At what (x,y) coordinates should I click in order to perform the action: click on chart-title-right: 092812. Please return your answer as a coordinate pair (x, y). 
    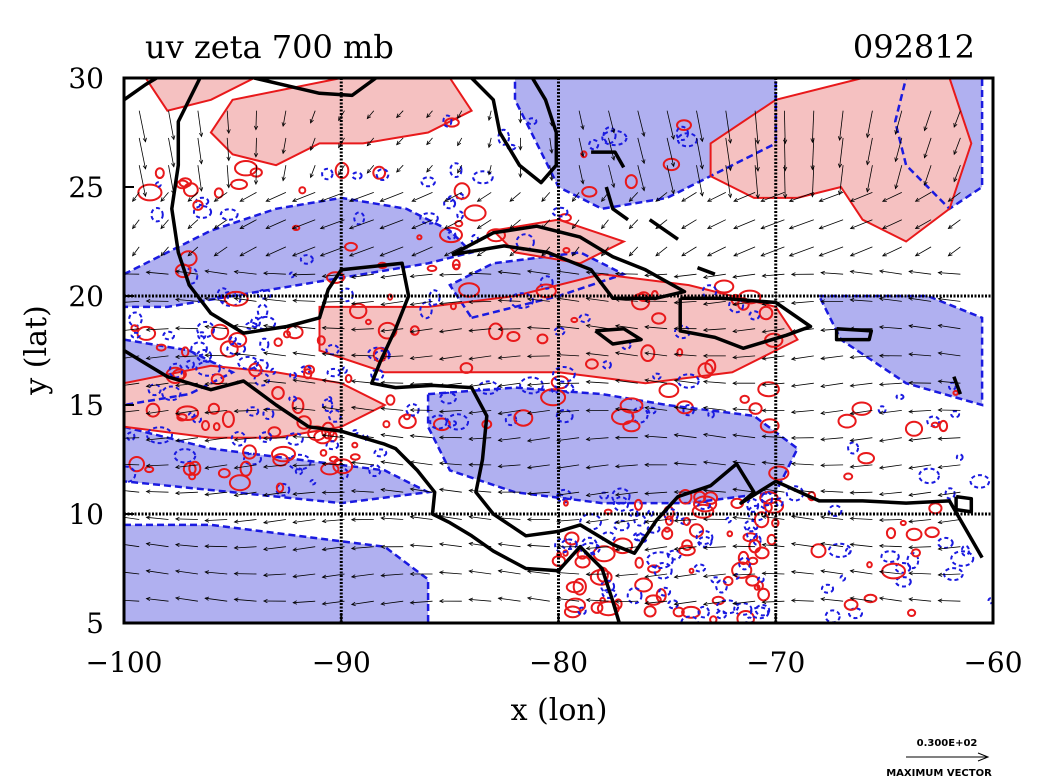
    Looking at the image, I should click on (914, 47).